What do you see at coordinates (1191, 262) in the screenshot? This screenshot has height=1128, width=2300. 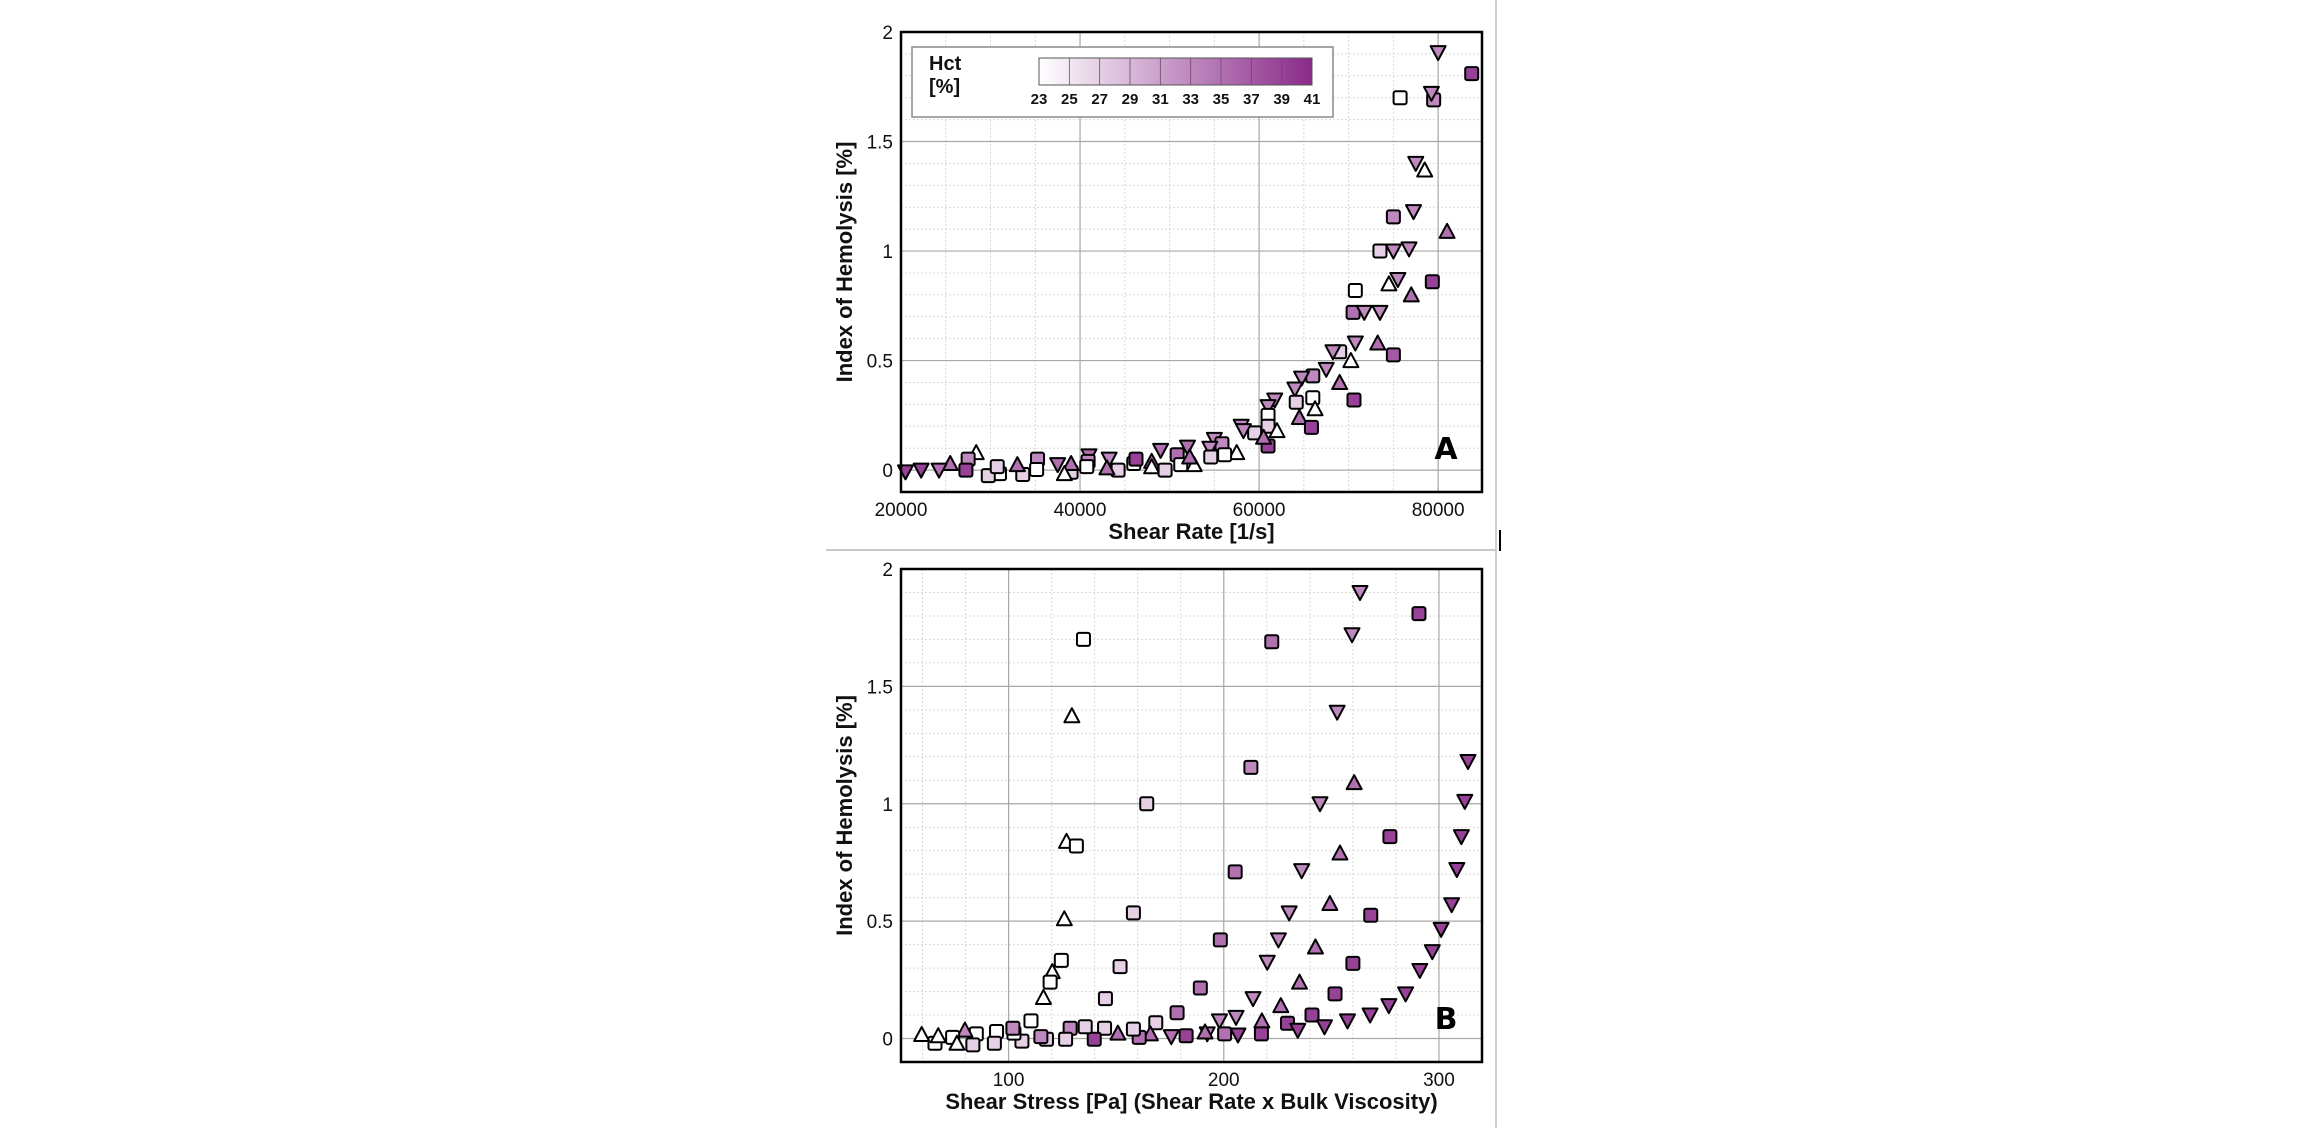 I see `plot-frame` at bounding box center [1191, 262].